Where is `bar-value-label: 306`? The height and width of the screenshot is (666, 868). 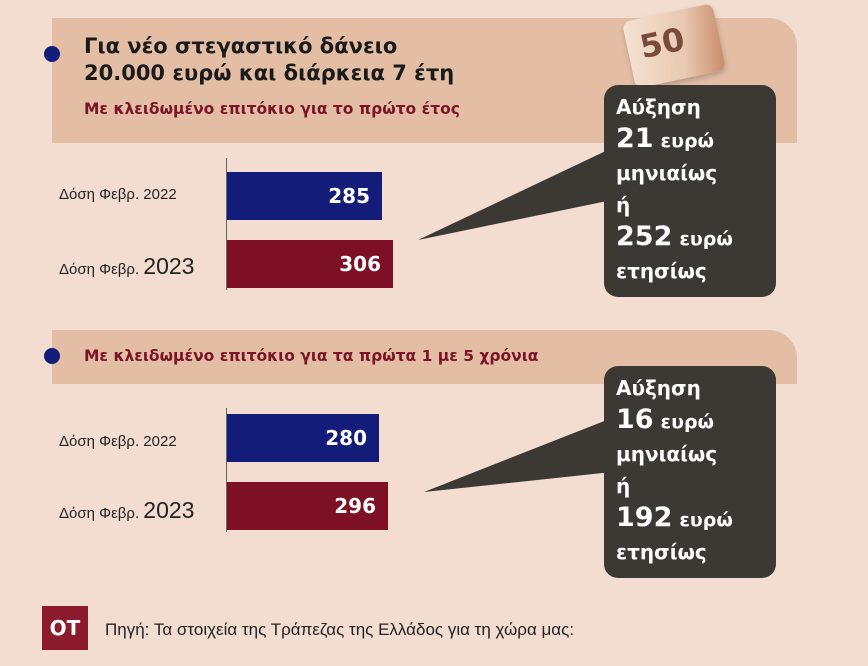 bar-value-label: 306 is located at coordinates (360, 264).